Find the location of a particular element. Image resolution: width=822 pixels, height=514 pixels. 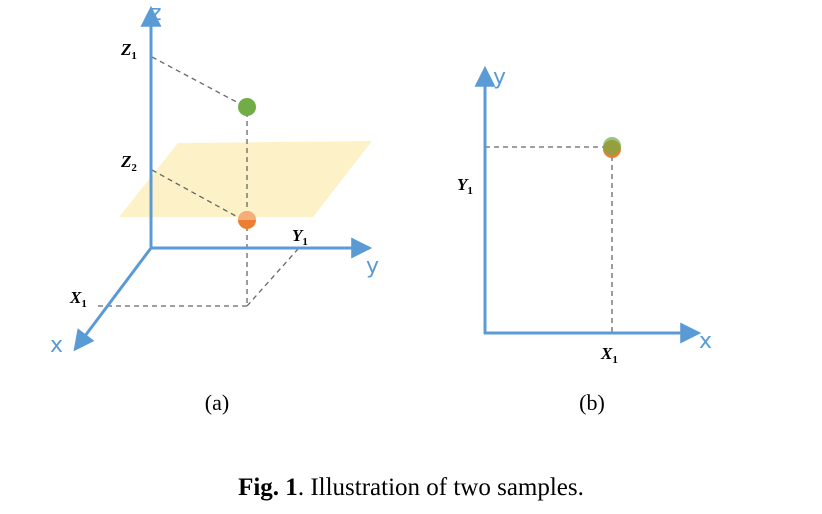

sample-green-point-b is located at coordinates (612, 146).